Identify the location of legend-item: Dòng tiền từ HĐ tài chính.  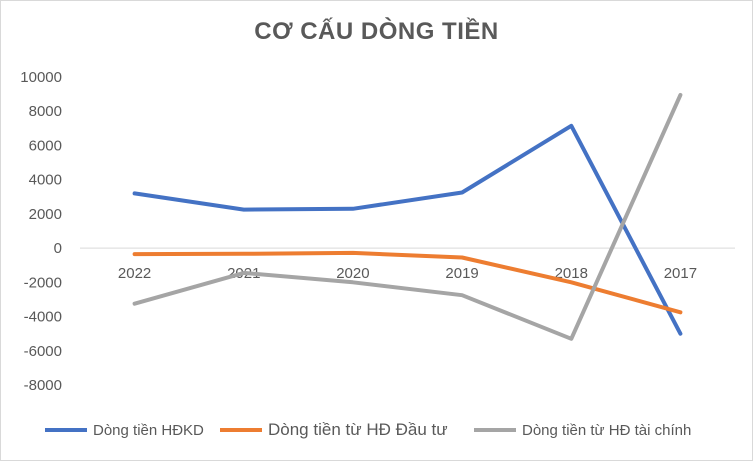
(582, 430).